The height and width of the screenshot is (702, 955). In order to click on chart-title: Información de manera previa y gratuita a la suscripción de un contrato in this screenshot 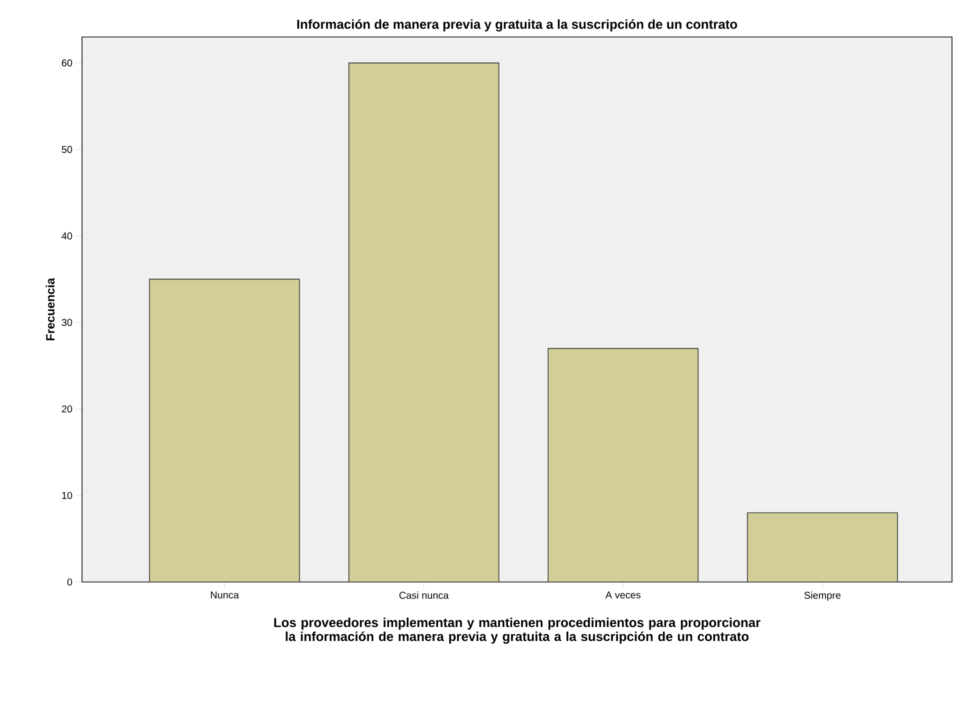, I will do `click(517, 25)`.